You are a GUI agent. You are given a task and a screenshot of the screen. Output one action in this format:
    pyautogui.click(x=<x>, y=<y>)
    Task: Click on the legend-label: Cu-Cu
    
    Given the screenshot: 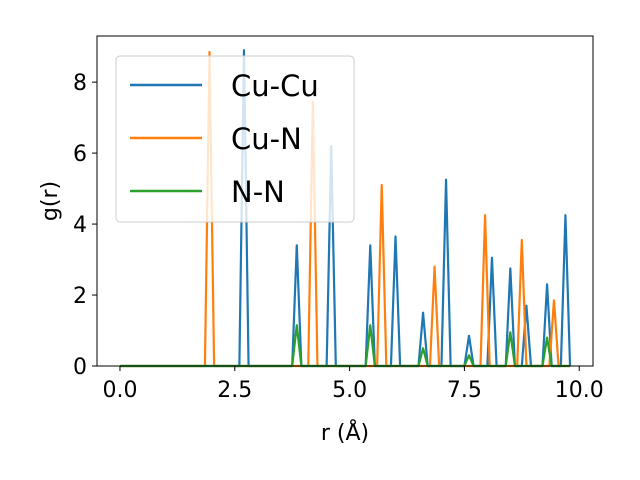 What is the action you would take?
    pyautogui.click(x=275, y=86)
    